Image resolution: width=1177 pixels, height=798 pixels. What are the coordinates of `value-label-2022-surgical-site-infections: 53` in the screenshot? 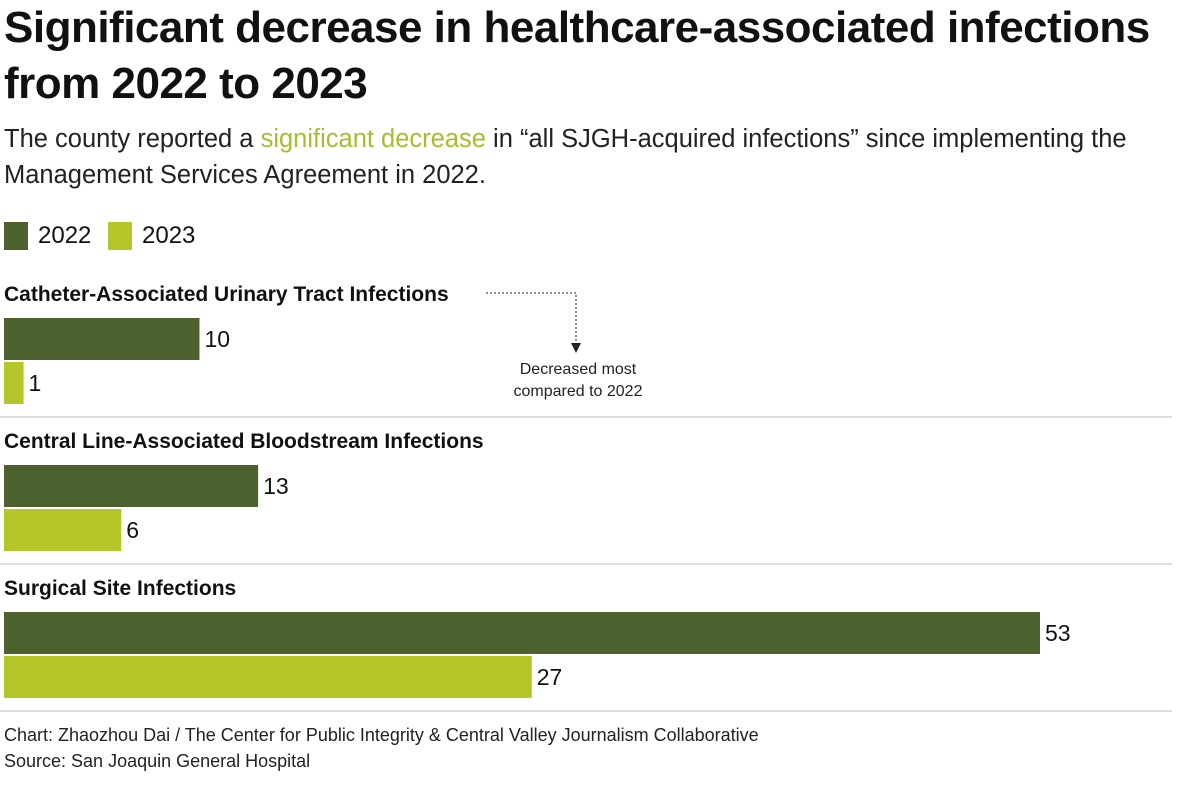 It's located at (1058, 633).